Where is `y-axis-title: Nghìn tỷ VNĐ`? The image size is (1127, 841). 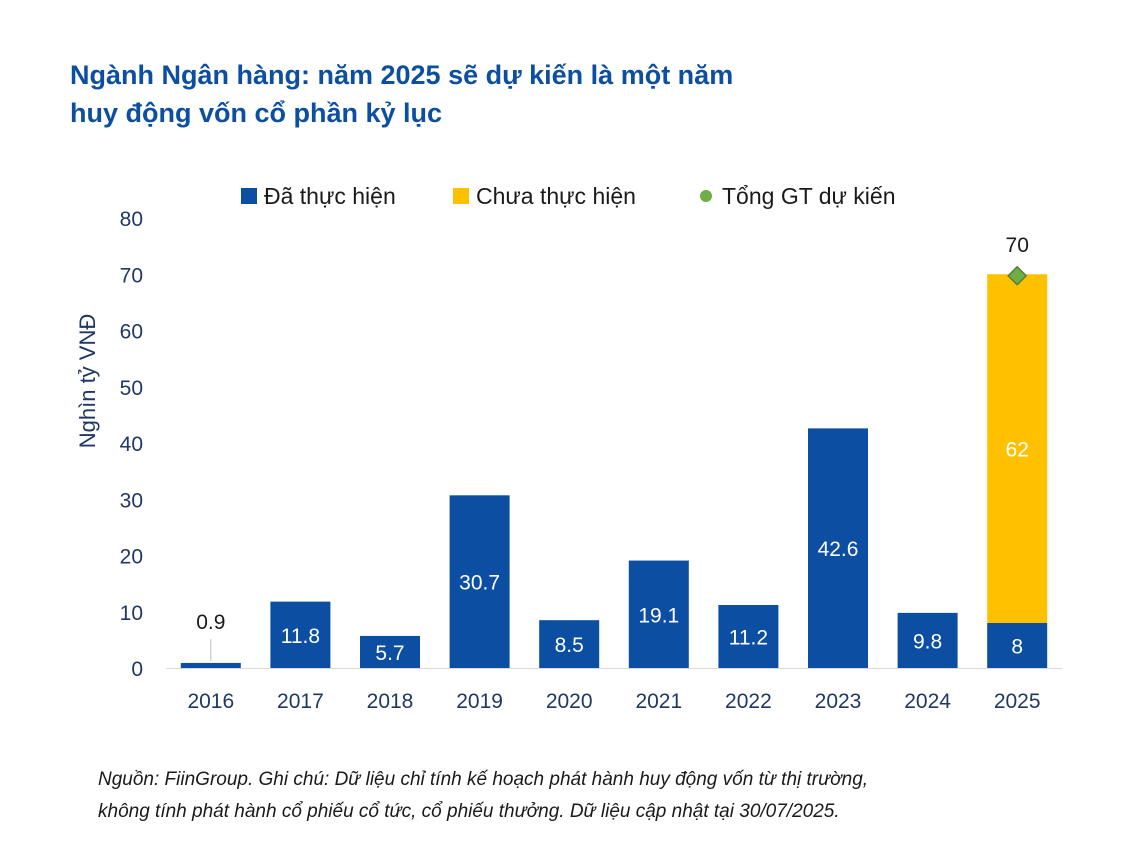
y-axis-title: Nghìn tỷ VNĐ is located at coordinates (87, 381).